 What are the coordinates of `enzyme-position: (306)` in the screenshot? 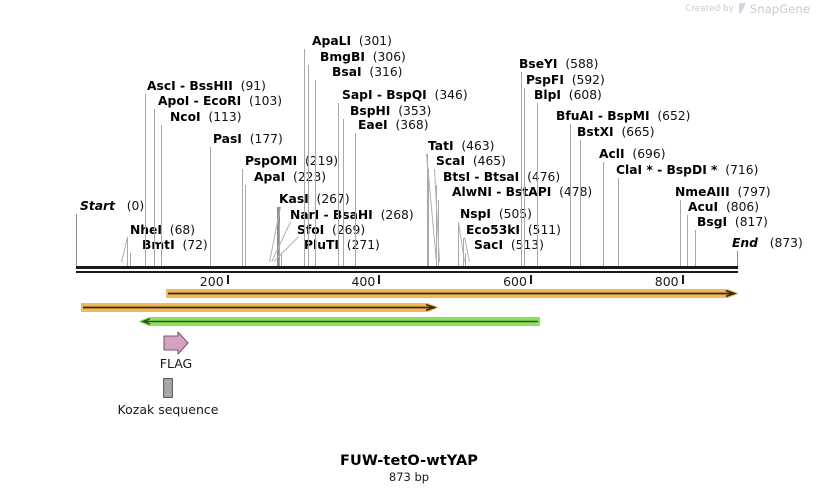 It's located at (385, 57).